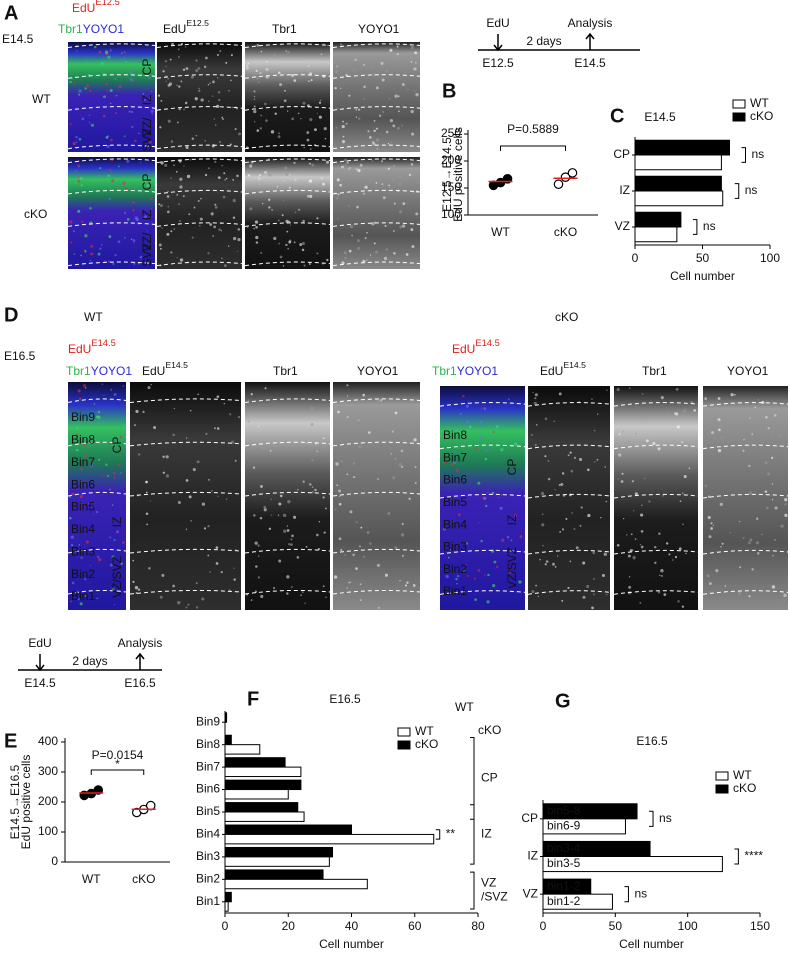 This screenshot has width=790, height=960. I want to click on bin-label: Bin5, so click(455, 502).